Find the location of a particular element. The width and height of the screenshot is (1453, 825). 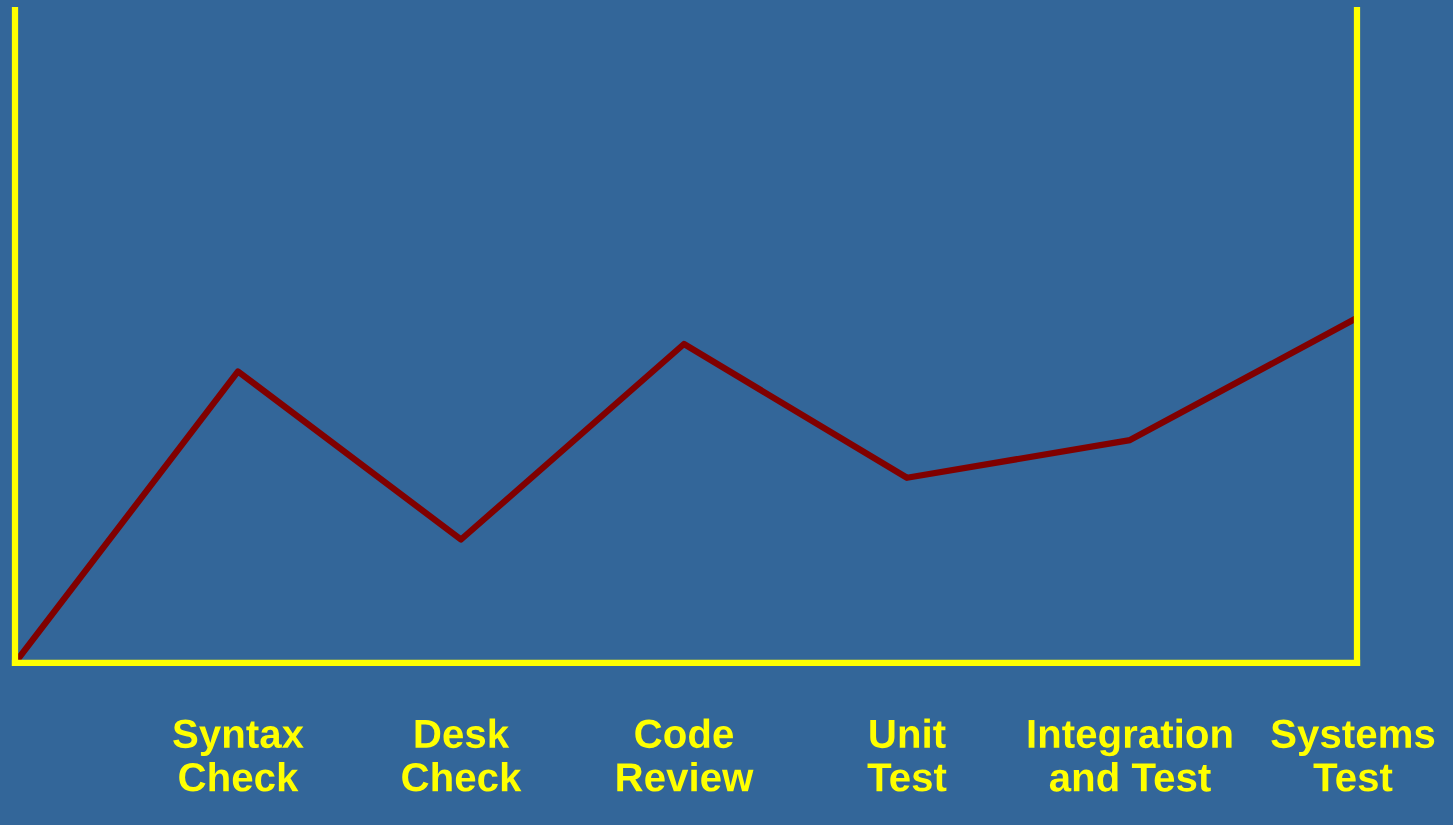

x-tick-label: Code Review is located at coordinates (685, 755).